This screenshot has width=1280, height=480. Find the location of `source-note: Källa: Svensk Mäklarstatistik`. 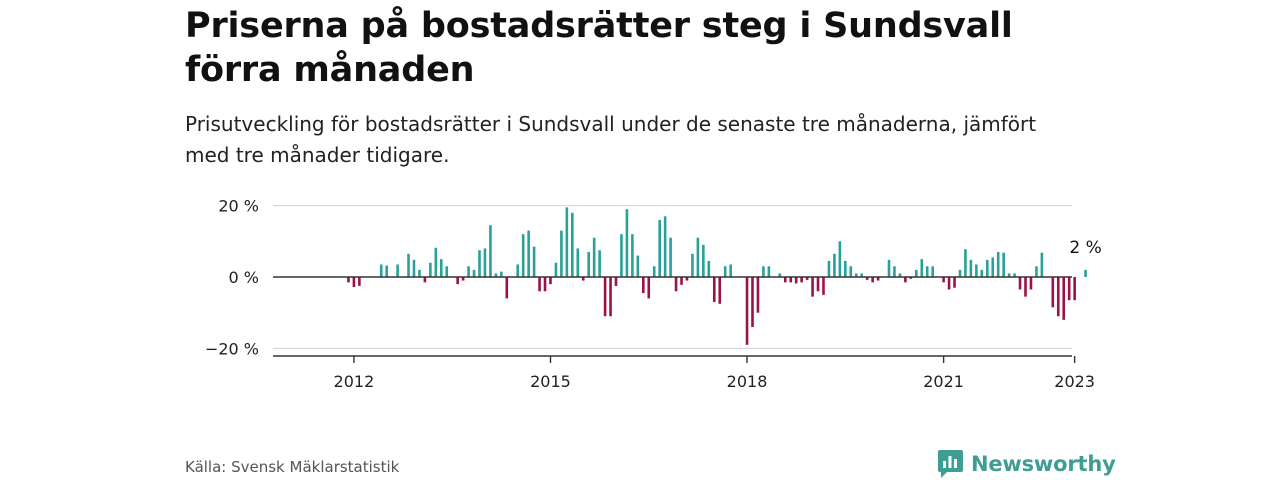

source-note: Källa: Svensk Mäklarstatistik is located at coordinates (292, 467).